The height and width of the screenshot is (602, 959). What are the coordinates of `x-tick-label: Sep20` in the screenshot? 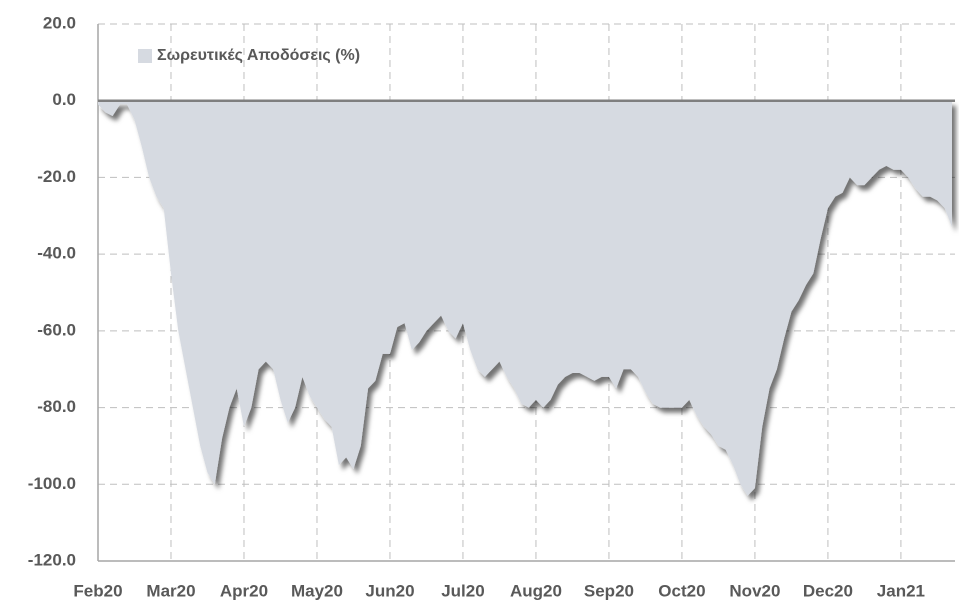 It's located at (609, 590).